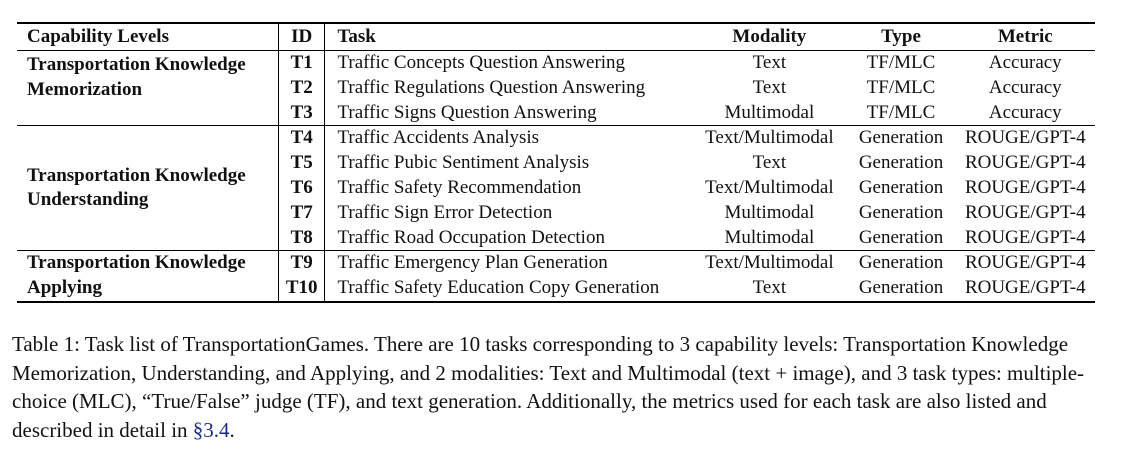 This screenshot has height=453, width=1125. I want to click on task-id: T5, so click(302, 163).